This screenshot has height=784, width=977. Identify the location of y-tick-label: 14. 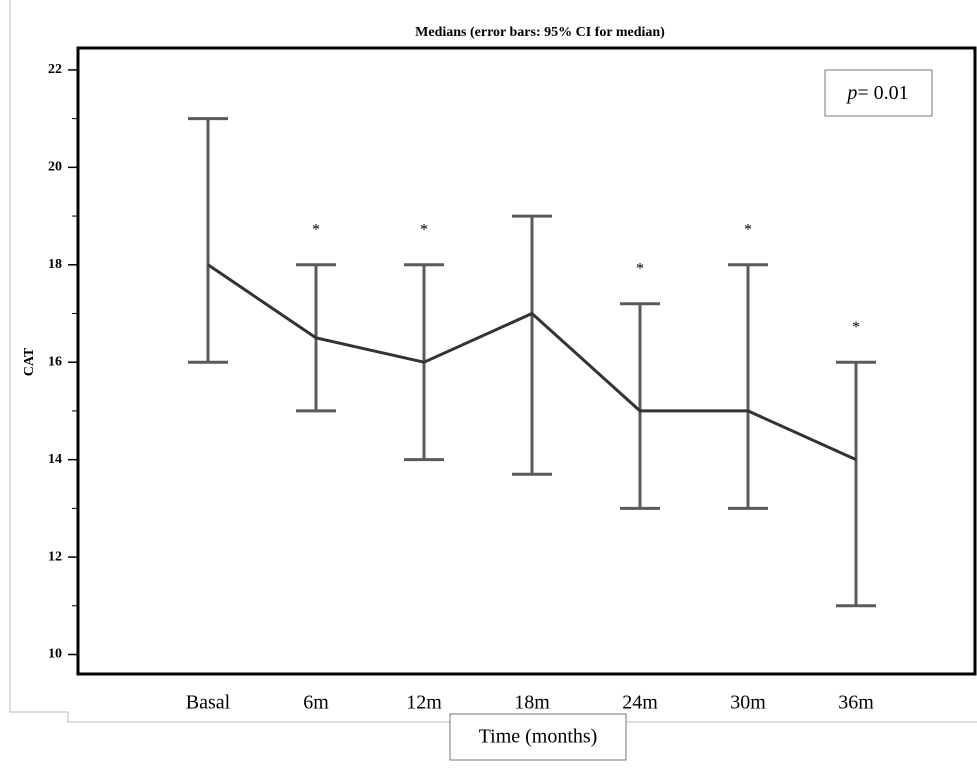
(55, 459).